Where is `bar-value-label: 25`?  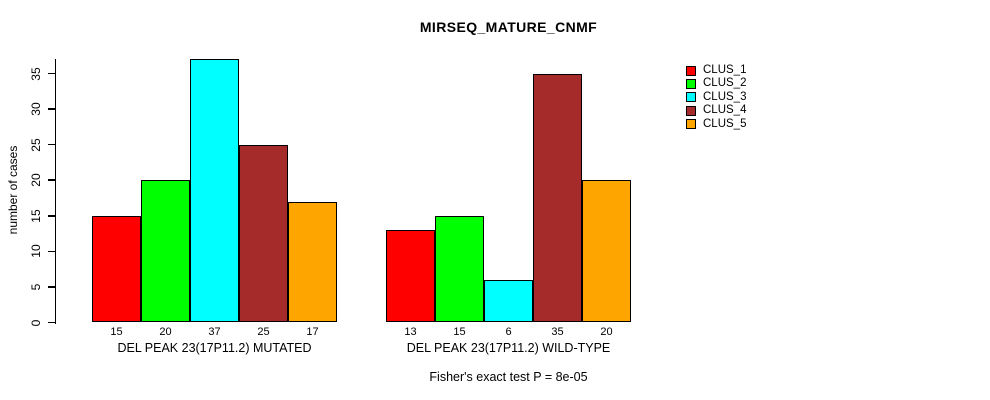
bar-value-label: 25 is located at coordinates (263, 332).